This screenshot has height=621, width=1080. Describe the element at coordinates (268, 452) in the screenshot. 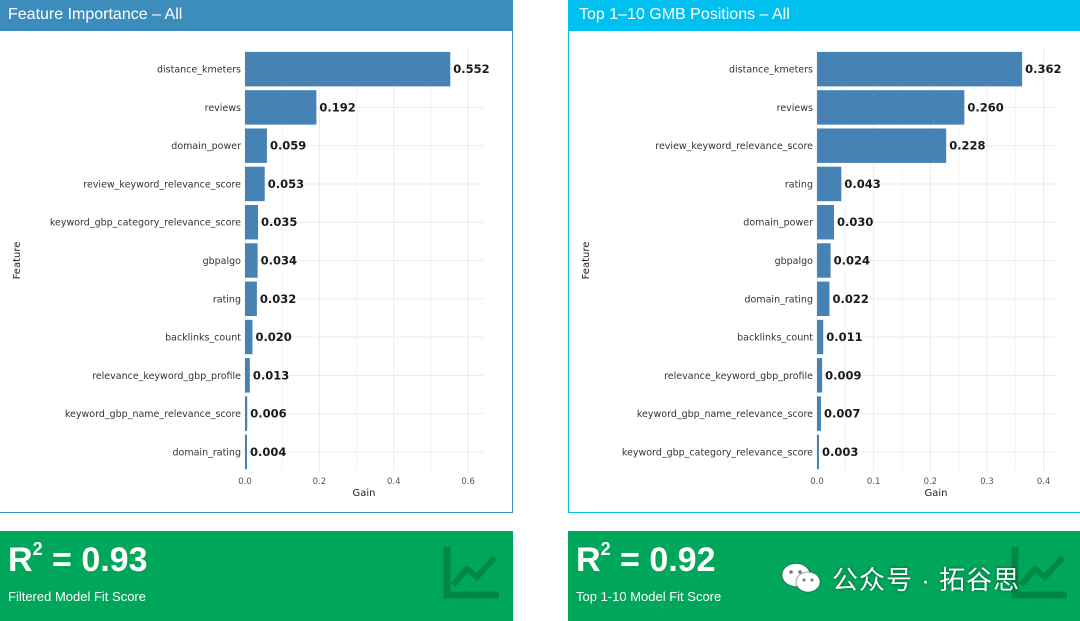

I see `bar-value-label: 0.004` at that location.